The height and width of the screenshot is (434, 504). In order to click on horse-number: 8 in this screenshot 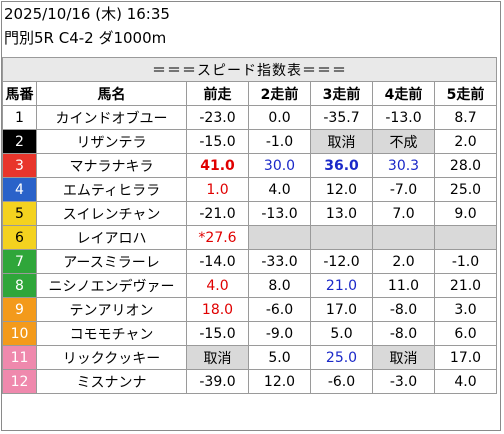, I will do `click(19, 285)`.